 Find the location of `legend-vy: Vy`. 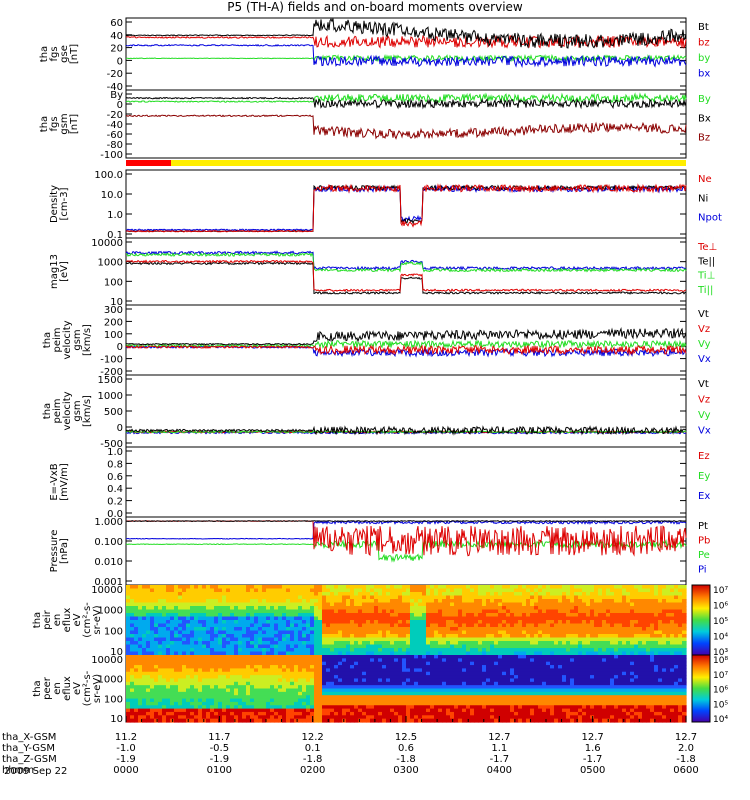

legend-vy: Vy is located at coordinates (704, 415).